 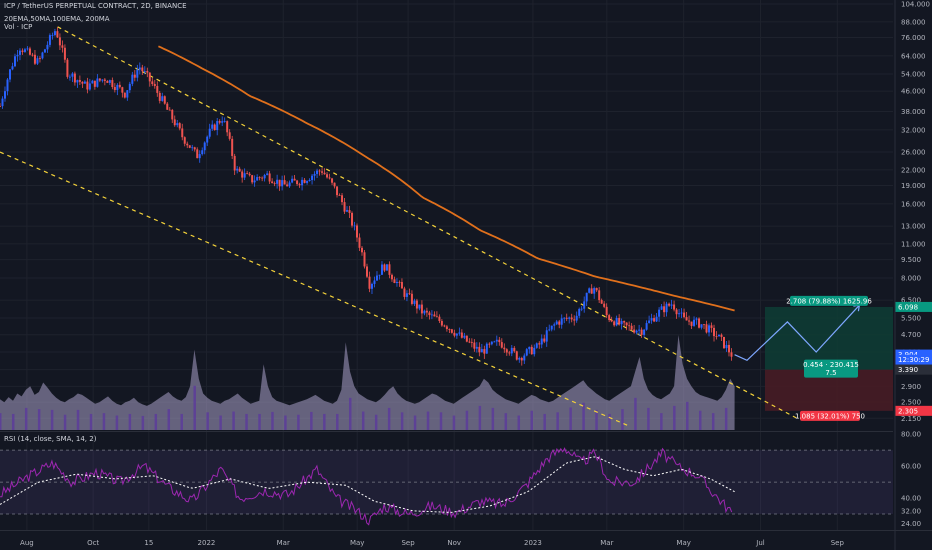 What do you see at coordinates (829, 301) in the screenshot?
I see `target-label-text: 2.708 (79.88%) 1625.96` at bounding box center [829, 301].